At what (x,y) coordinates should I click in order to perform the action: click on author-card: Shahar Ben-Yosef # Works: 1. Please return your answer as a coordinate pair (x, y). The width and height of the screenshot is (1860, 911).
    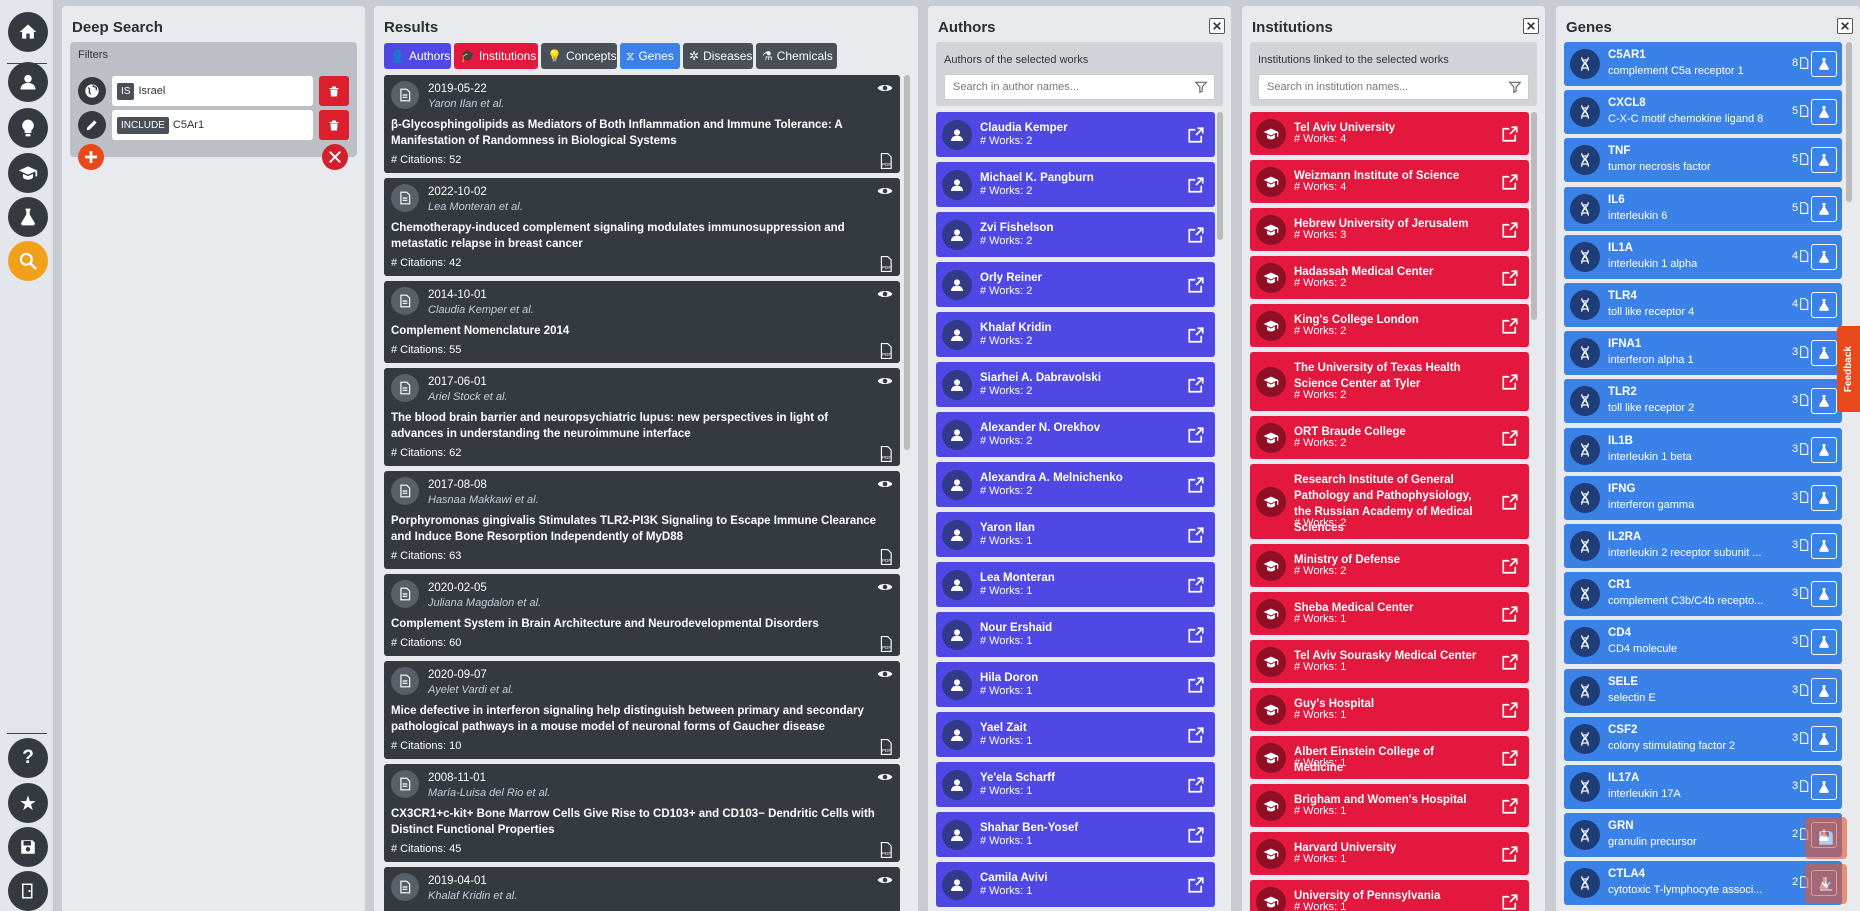
    Looking at the image, I should click on (1075, 834).